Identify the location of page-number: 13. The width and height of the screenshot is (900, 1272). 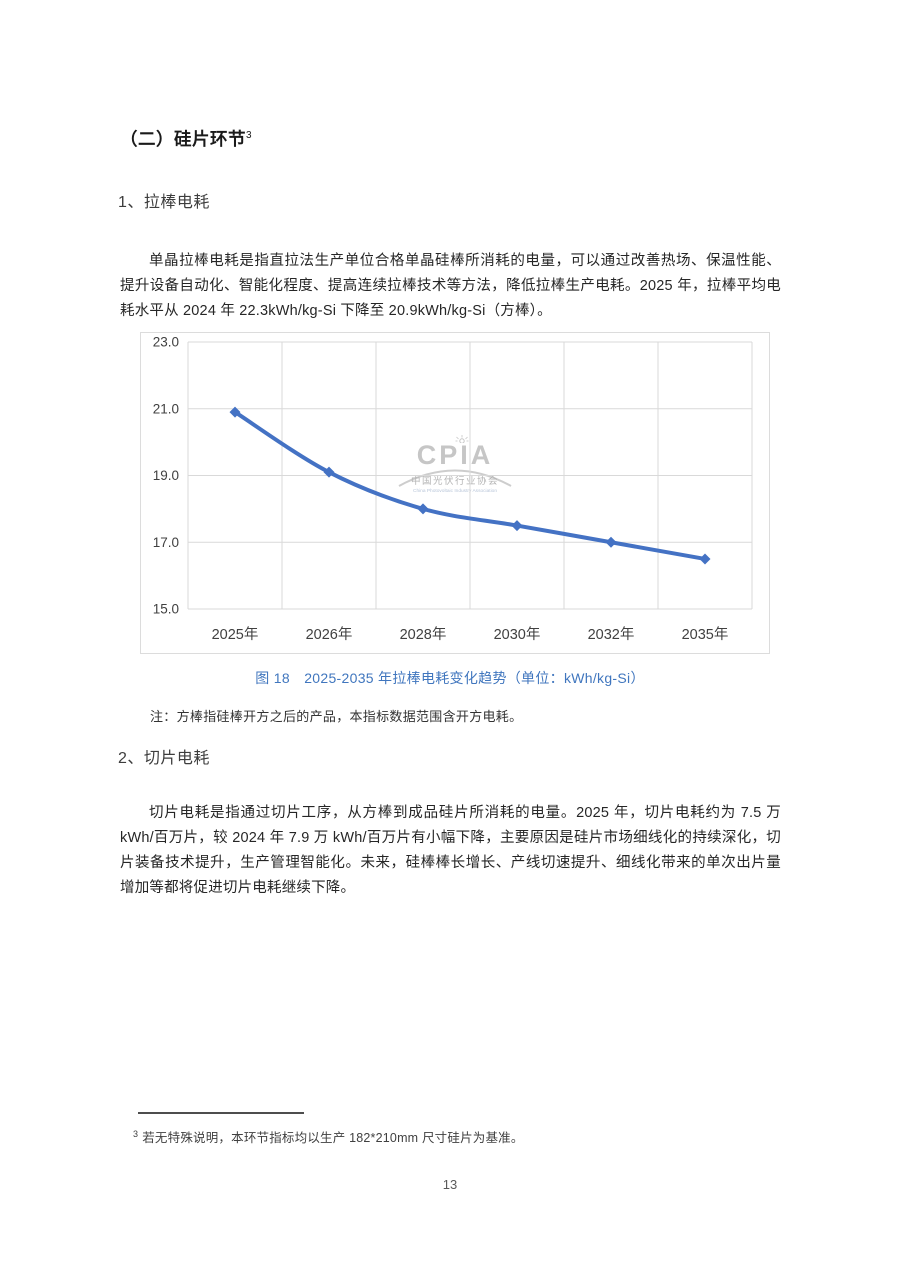
(450, 1184).